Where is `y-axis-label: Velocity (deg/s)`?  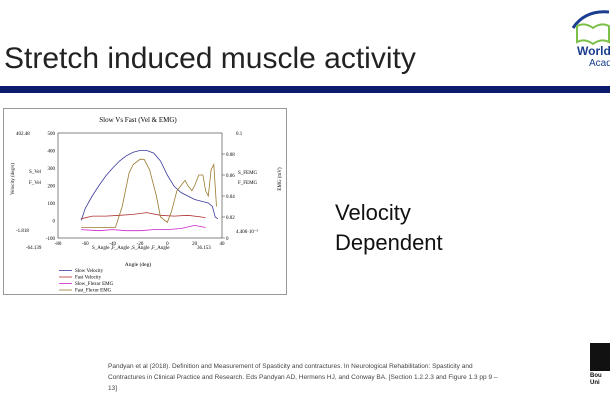 y-axis-label: Velocity (deg/s) is located at coordinates (13, 179).